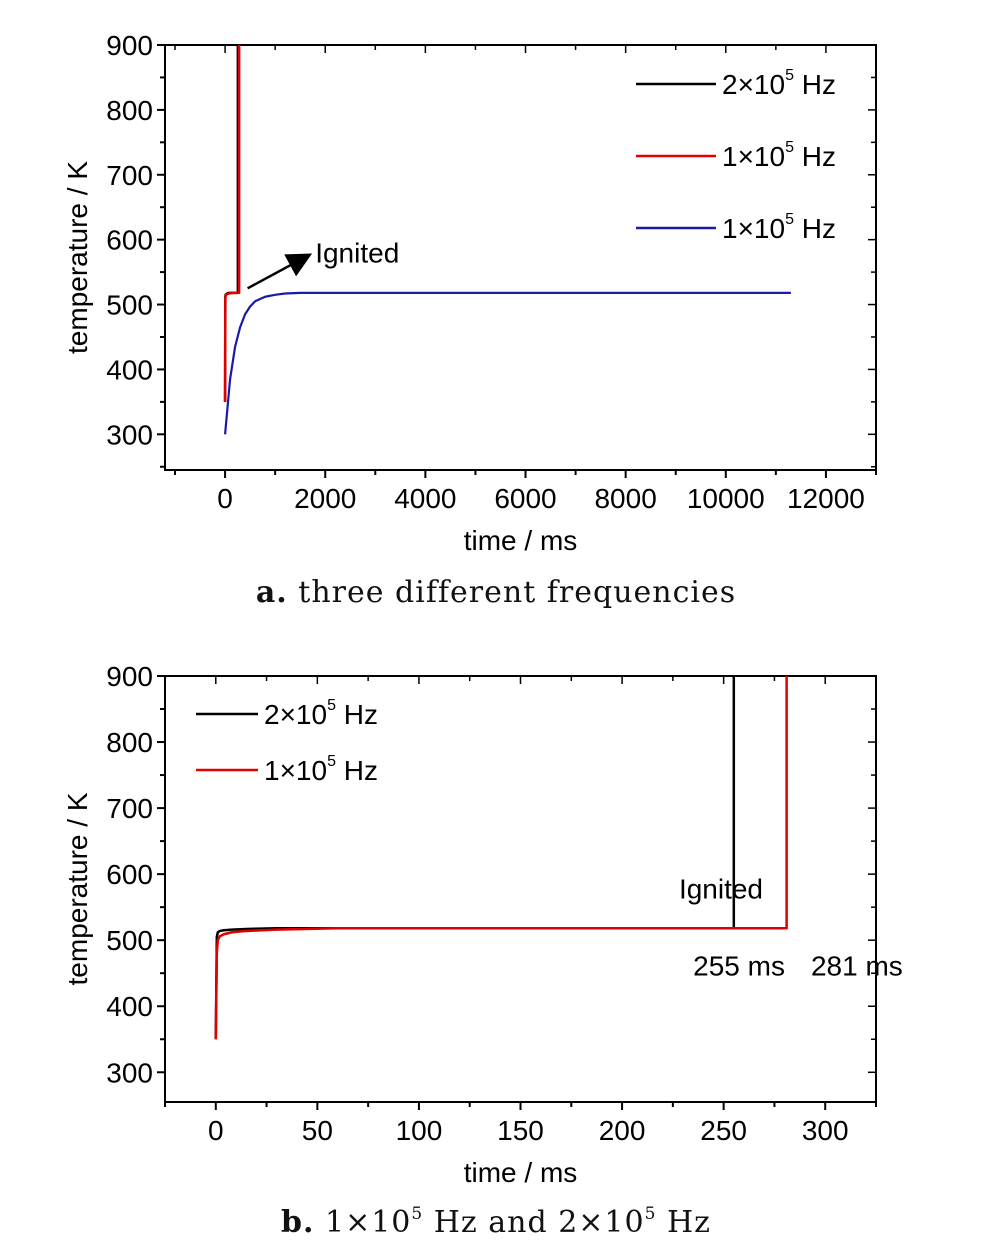 Image resolution: width=994 pixels, height=1260 pixels. I want to click on x-tick-label: 250, so click(723, 1130).